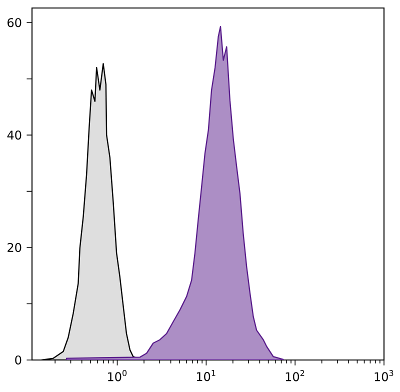  Describe the element at coordinates (15, 23) in the screenshot. I see `y-tick-label: 60` at that location.